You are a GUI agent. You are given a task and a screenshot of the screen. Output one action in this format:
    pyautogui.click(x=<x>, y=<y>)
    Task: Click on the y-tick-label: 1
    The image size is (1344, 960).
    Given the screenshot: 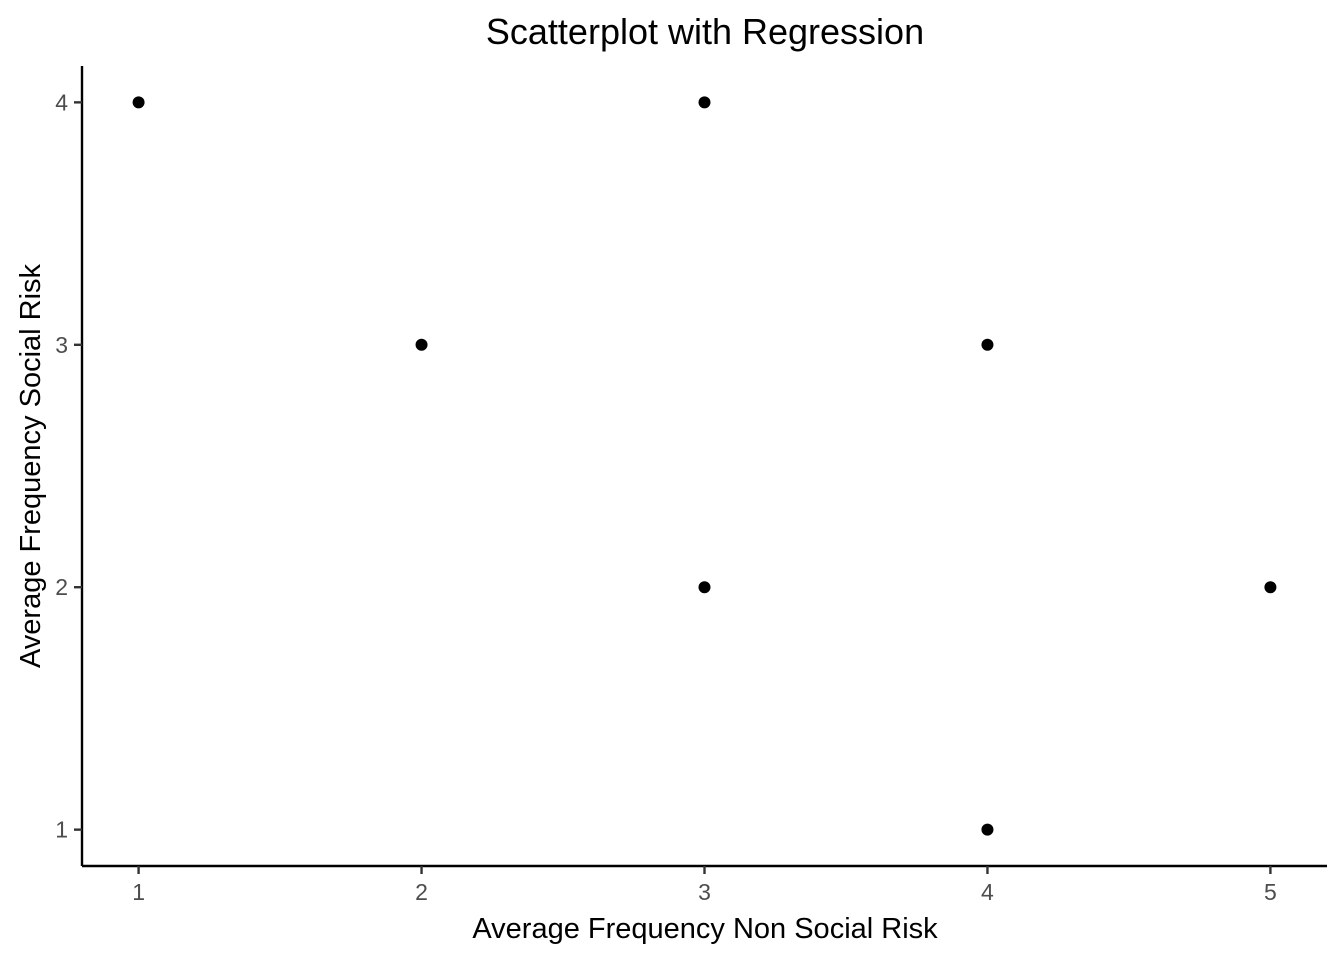 What is the action you would take?
    pyautogui.click(x=61, y=830)
    